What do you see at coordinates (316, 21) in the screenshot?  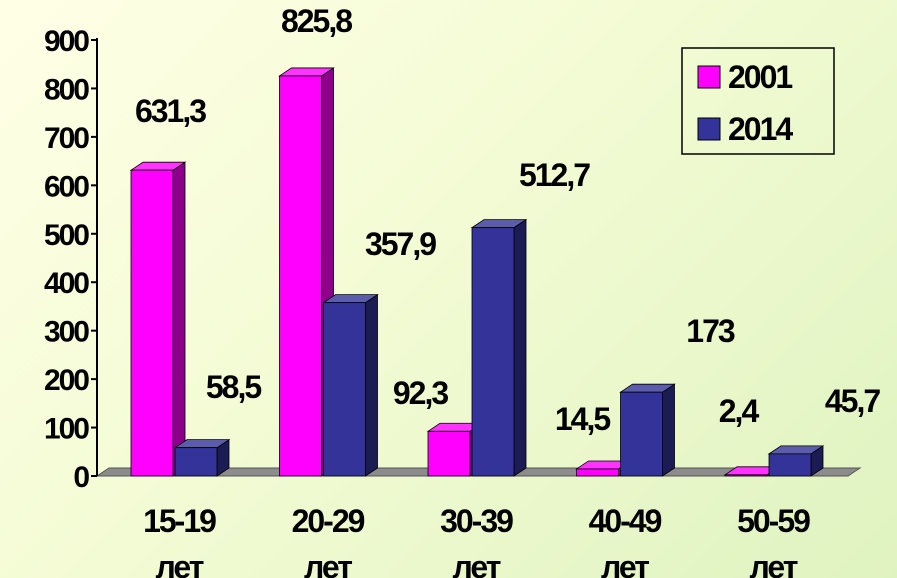 I see `data-label-2001-1: 825,8` at bounding box center [316, 21].